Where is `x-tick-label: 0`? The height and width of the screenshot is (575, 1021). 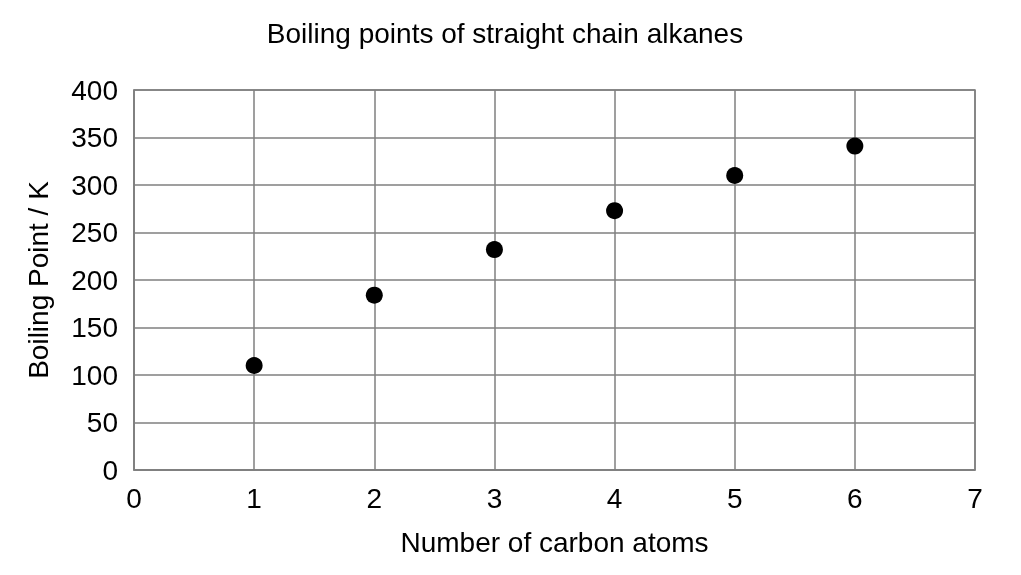 x-tick-label: 0 is located at coordinates (134, 498).